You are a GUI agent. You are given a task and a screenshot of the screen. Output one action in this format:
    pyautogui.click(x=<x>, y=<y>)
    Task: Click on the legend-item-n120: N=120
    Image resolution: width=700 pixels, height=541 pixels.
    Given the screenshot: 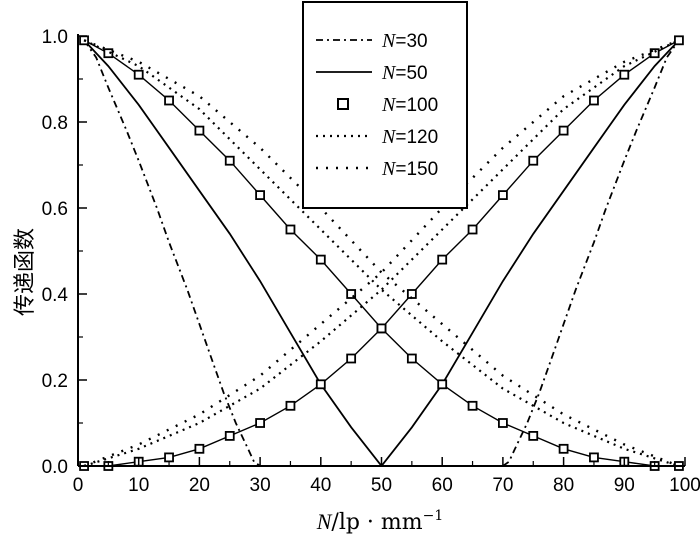 What is the action you would take?
    pyautogui.click(x=377, y=137)
    